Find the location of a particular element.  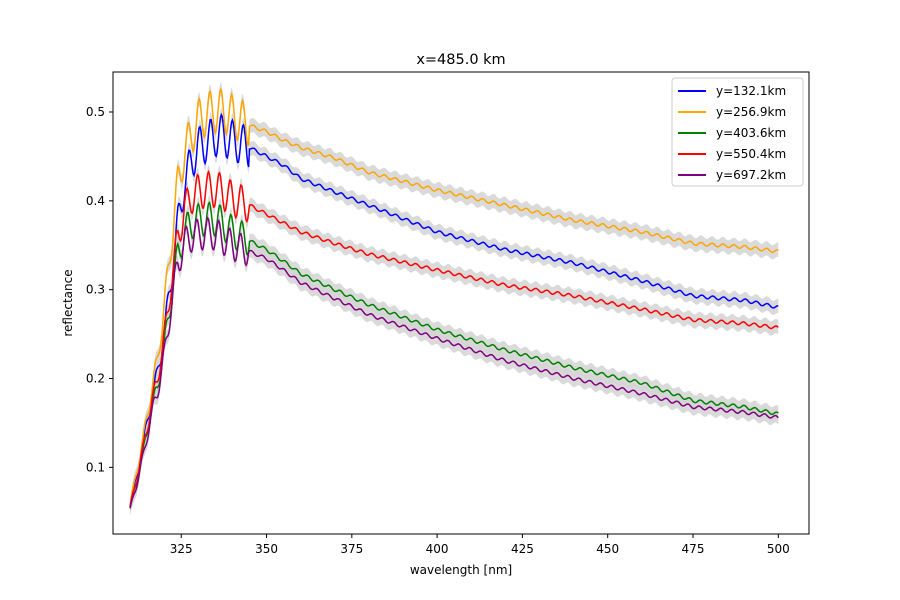

y-tick-label: 0.5 is located at coordinates (95, 112).